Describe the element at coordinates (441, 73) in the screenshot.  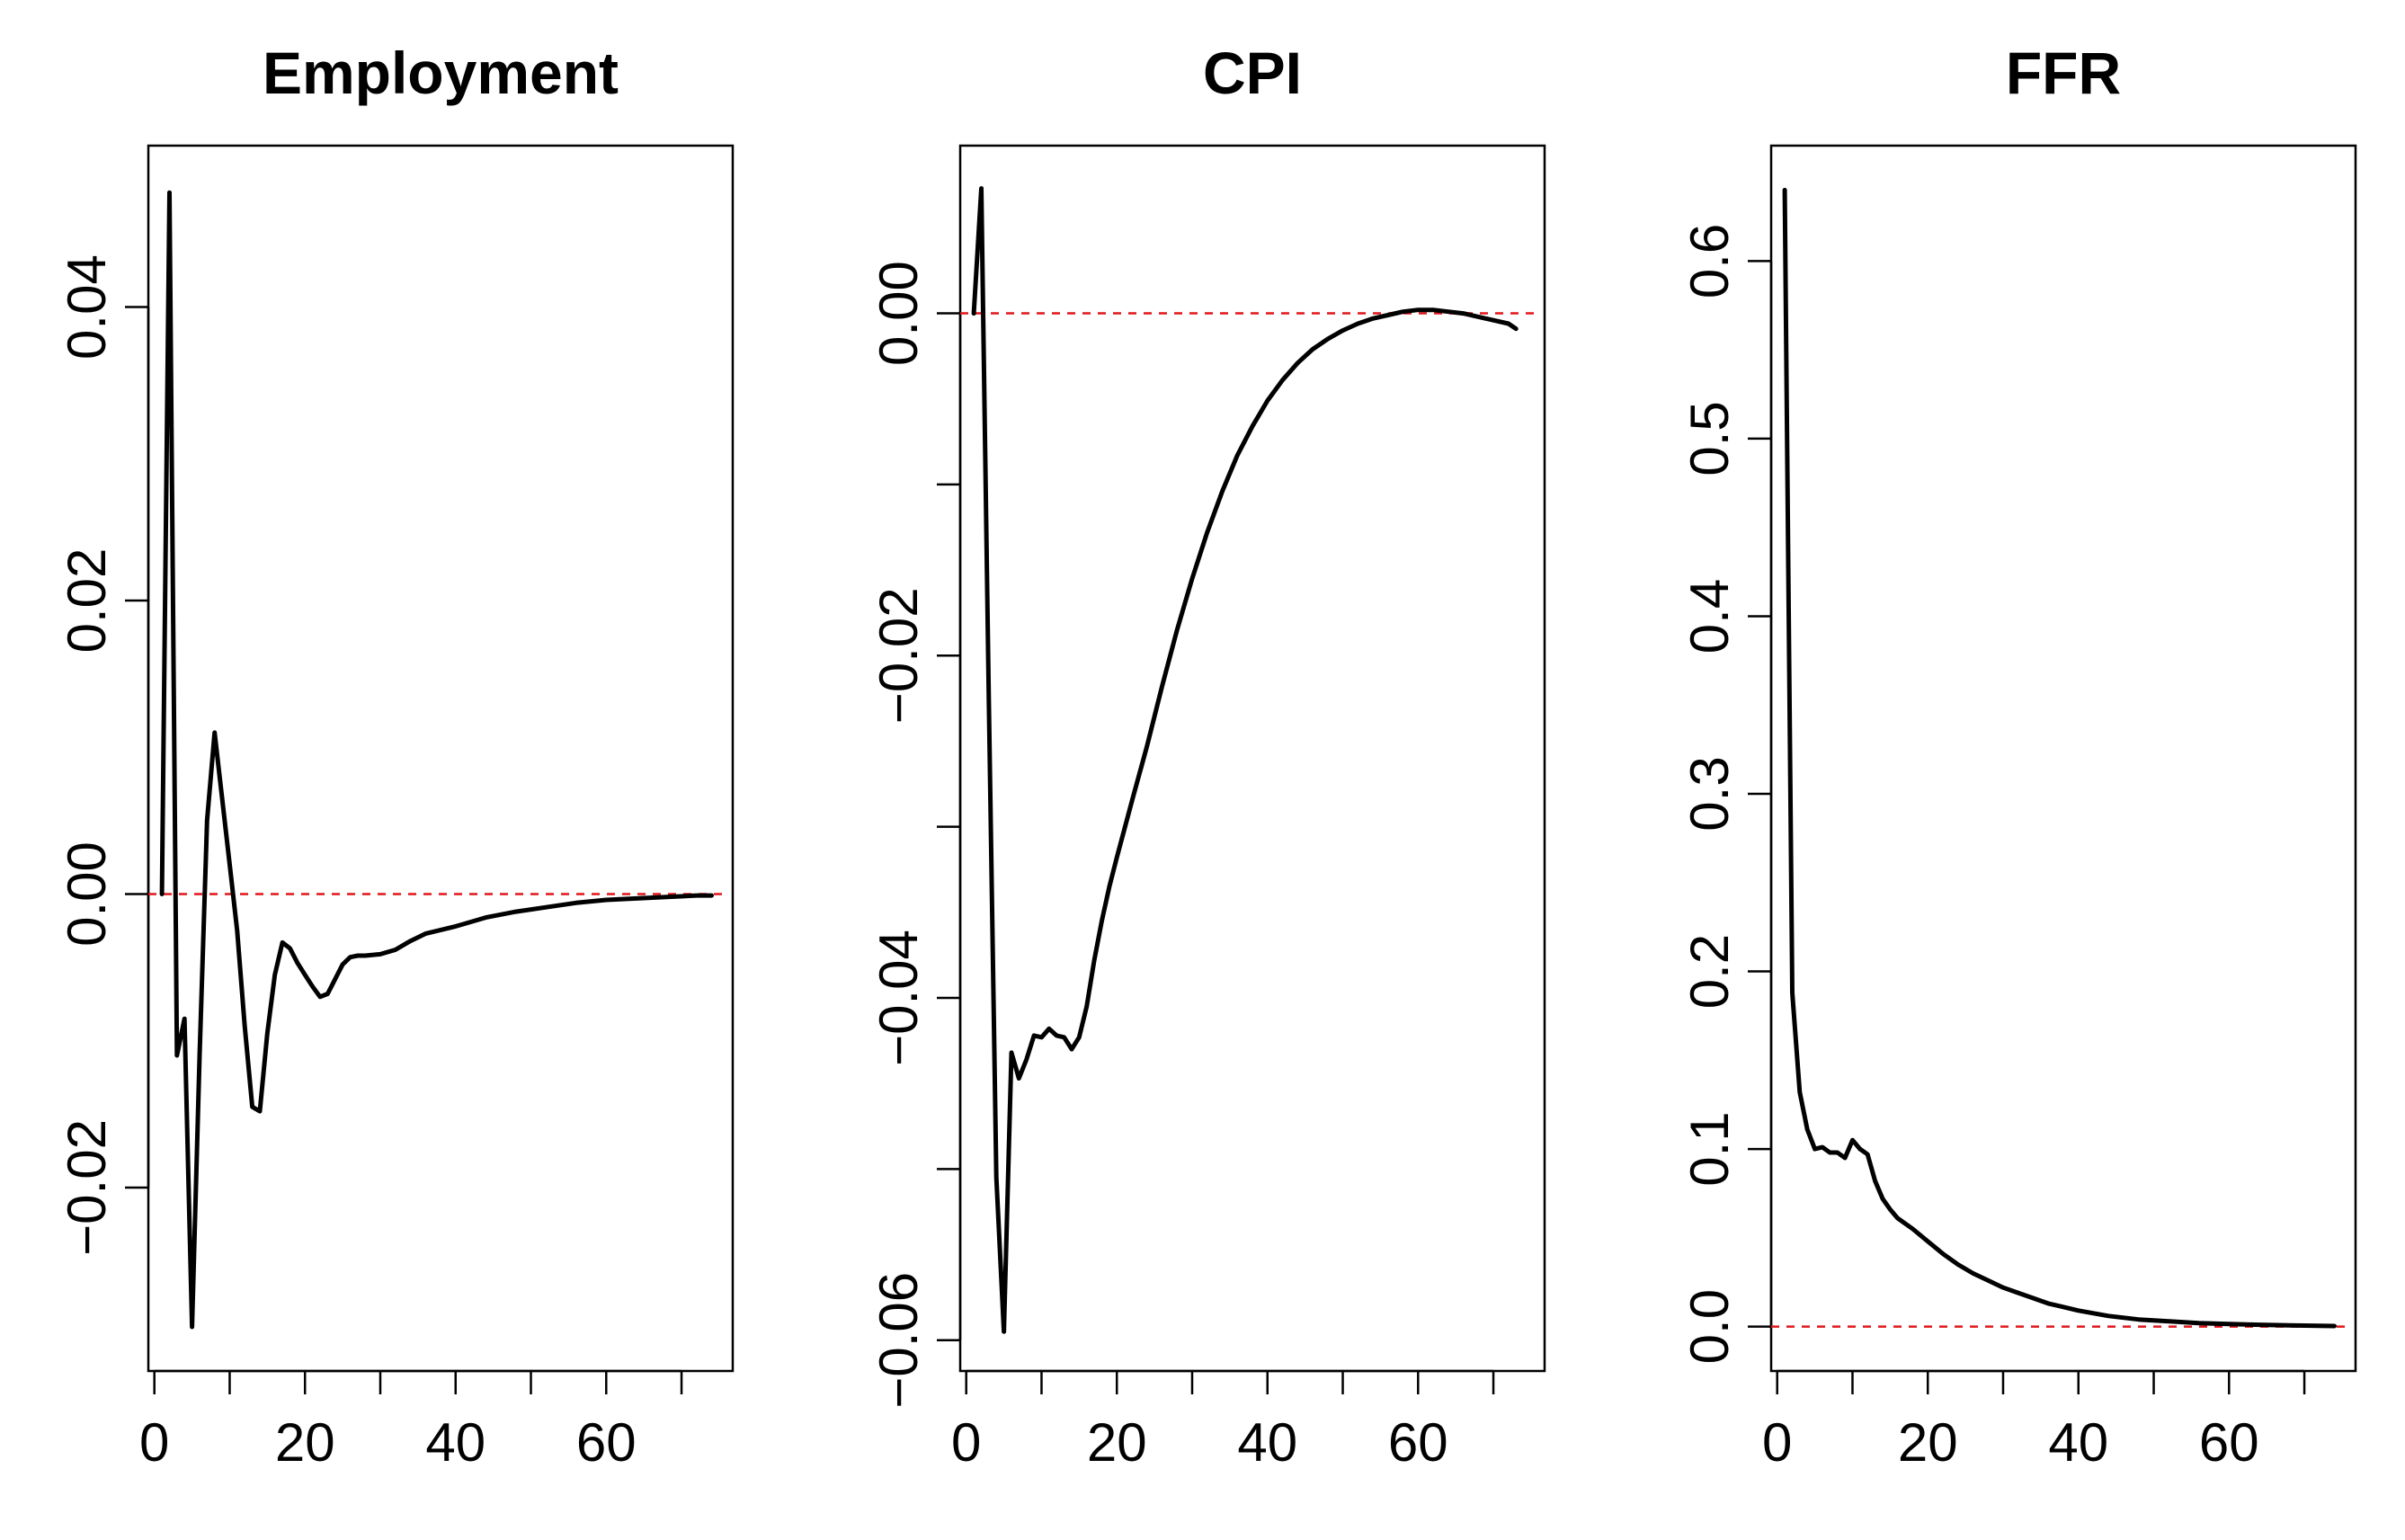
I see `chart-title-employment: Employment` at that location.